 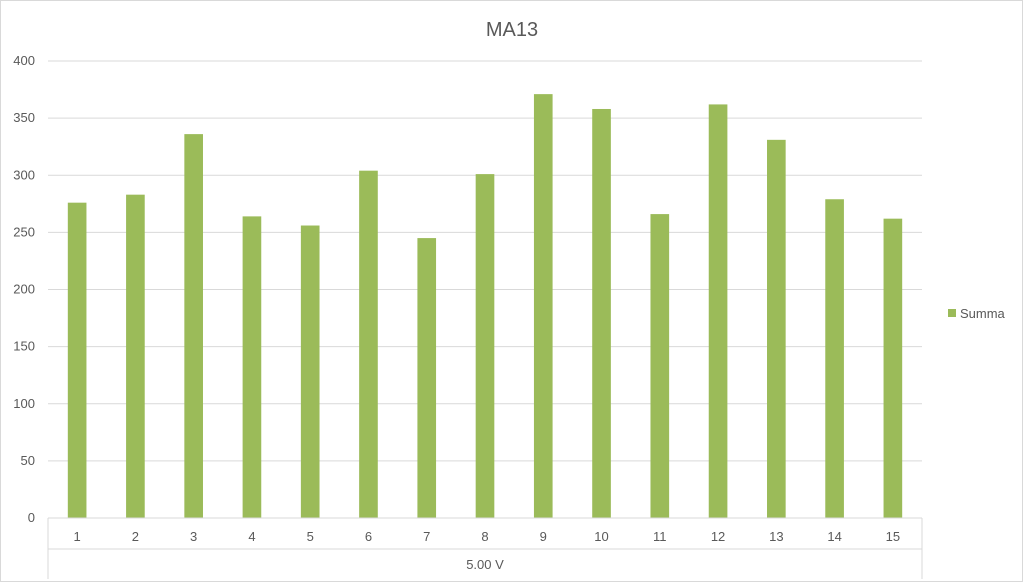 What do you see at coordinates (24, 231) in the screenshot?
I see `y-tick-label-250: 250` at bounding box center [24, 231].